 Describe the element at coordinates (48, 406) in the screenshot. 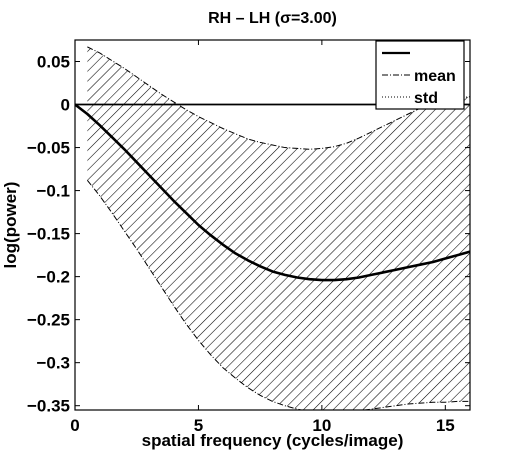

I see `y-tick-label: −0.35` at that location.